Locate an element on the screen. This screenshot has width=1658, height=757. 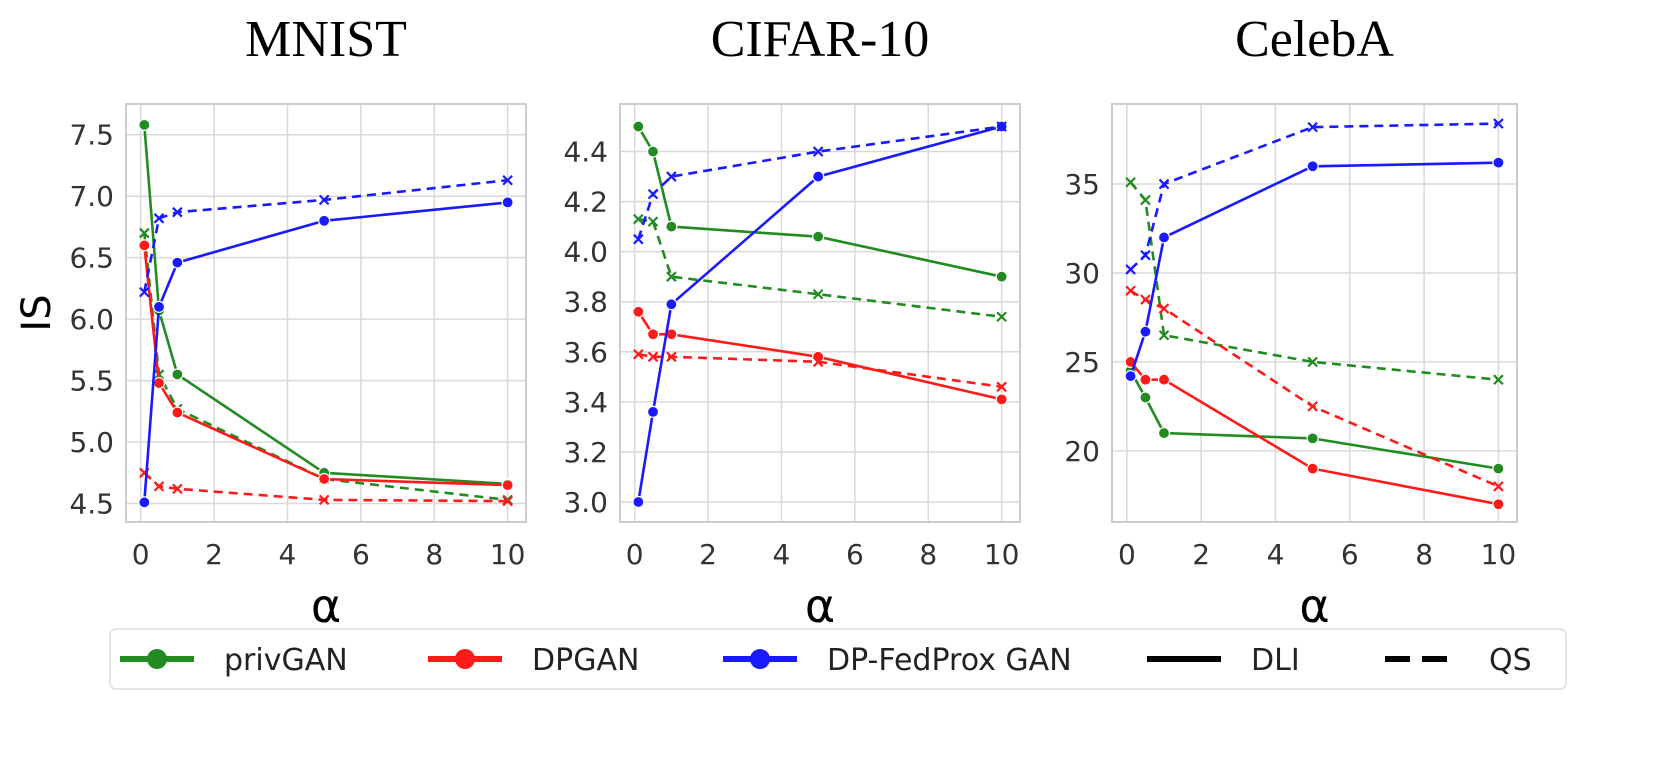
legend-label: QS is located at coordinates (1510, 660).